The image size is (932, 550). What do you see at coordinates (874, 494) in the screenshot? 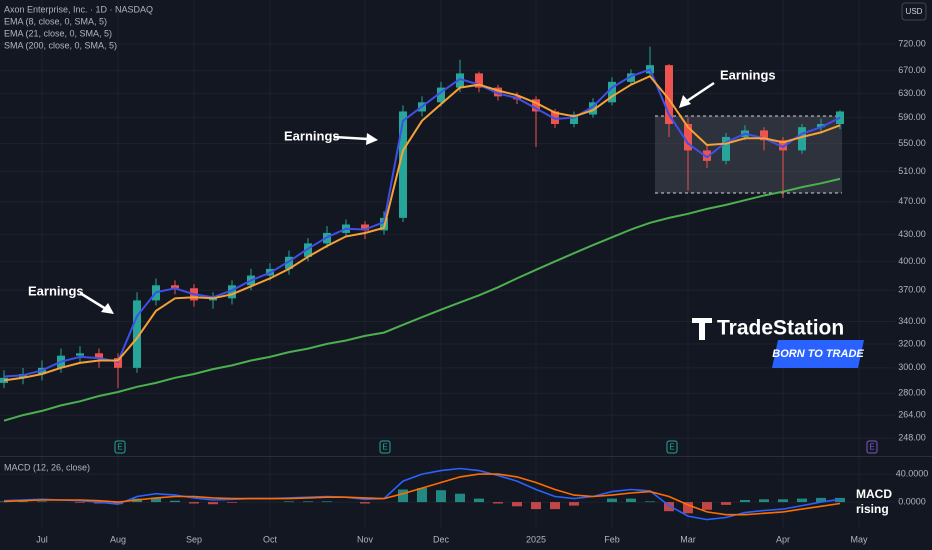
I see `macd-note: MACD` at bounding box center [874, 494].